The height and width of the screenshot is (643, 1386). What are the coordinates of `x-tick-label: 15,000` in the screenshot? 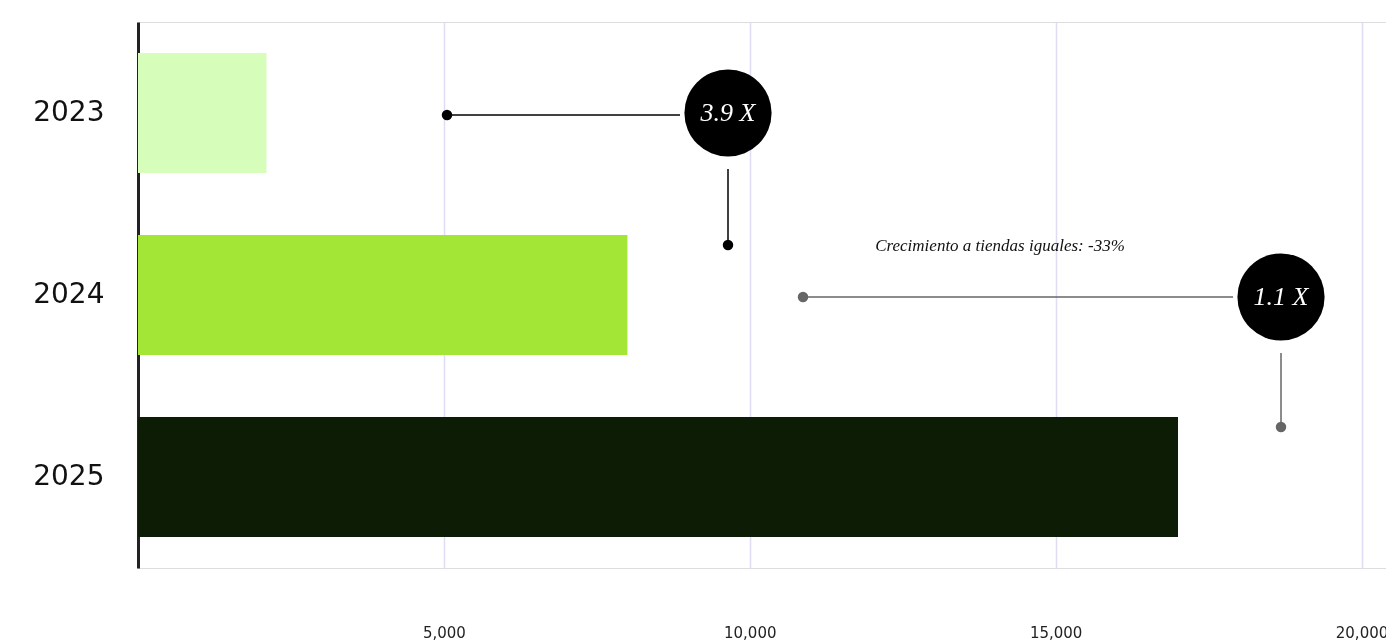 It's located at (1056, 632).